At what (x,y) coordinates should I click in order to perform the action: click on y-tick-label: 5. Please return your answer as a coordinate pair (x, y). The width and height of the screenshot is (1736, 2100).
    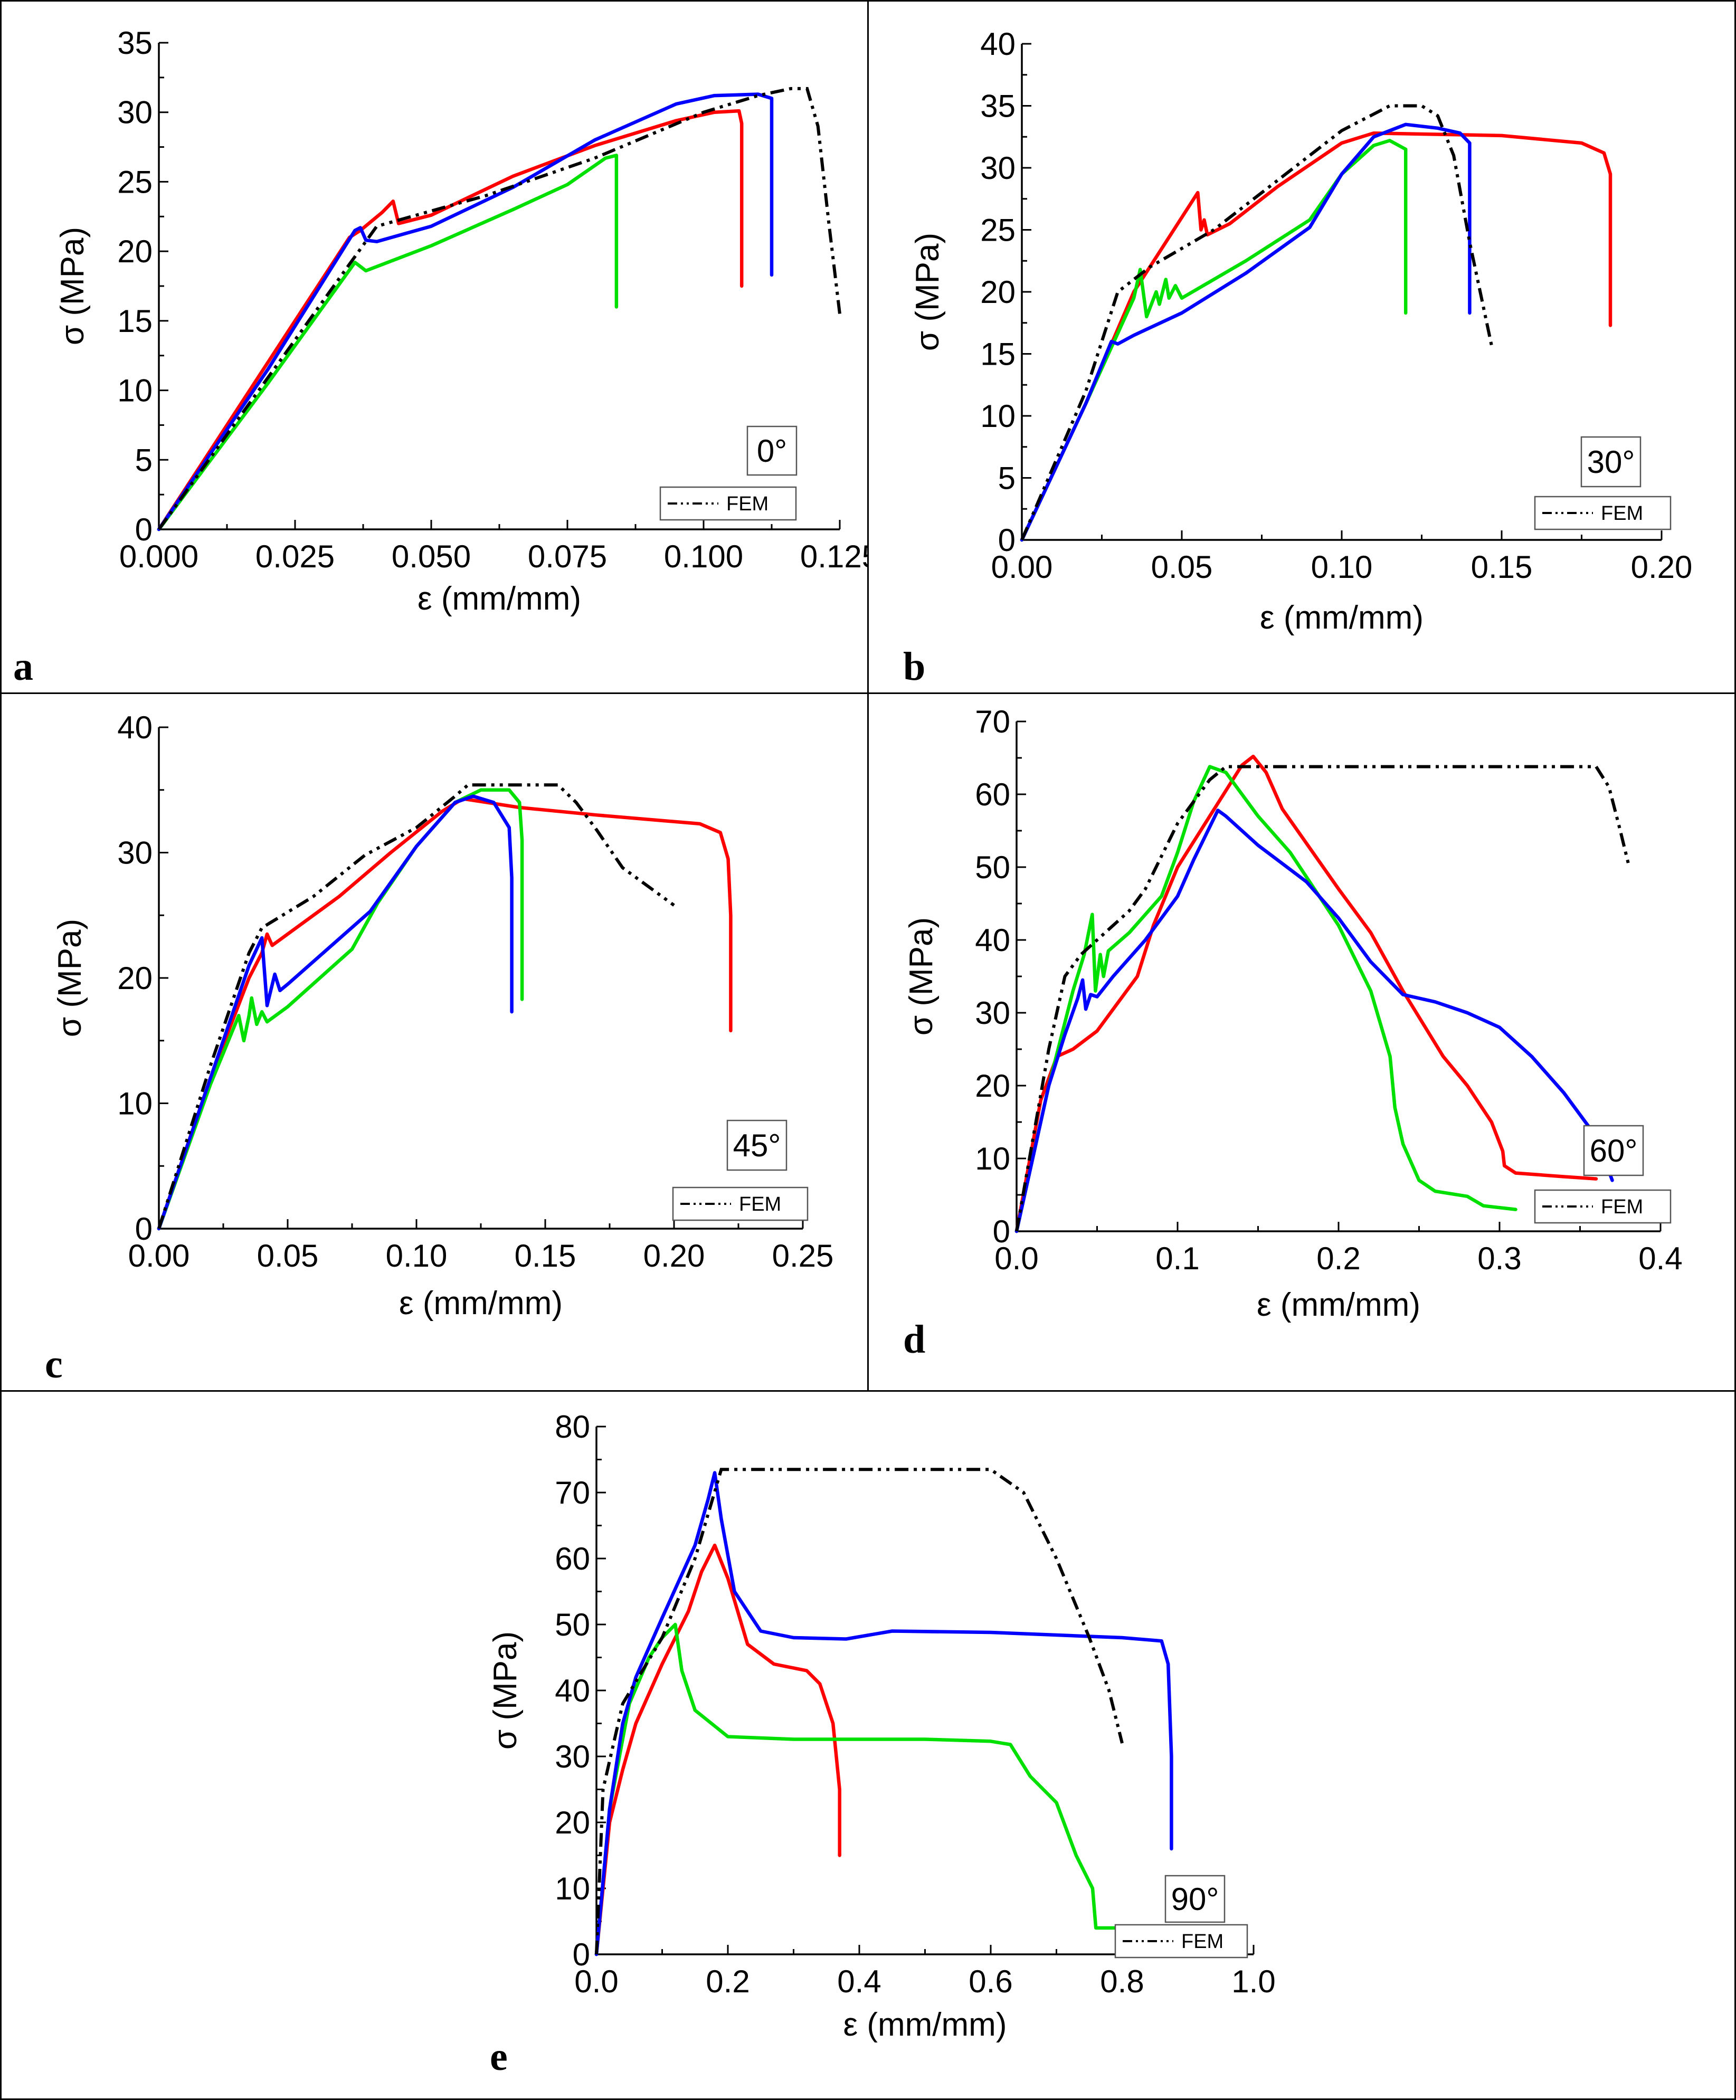
    Looking at the image, I should click on (1007, 478).